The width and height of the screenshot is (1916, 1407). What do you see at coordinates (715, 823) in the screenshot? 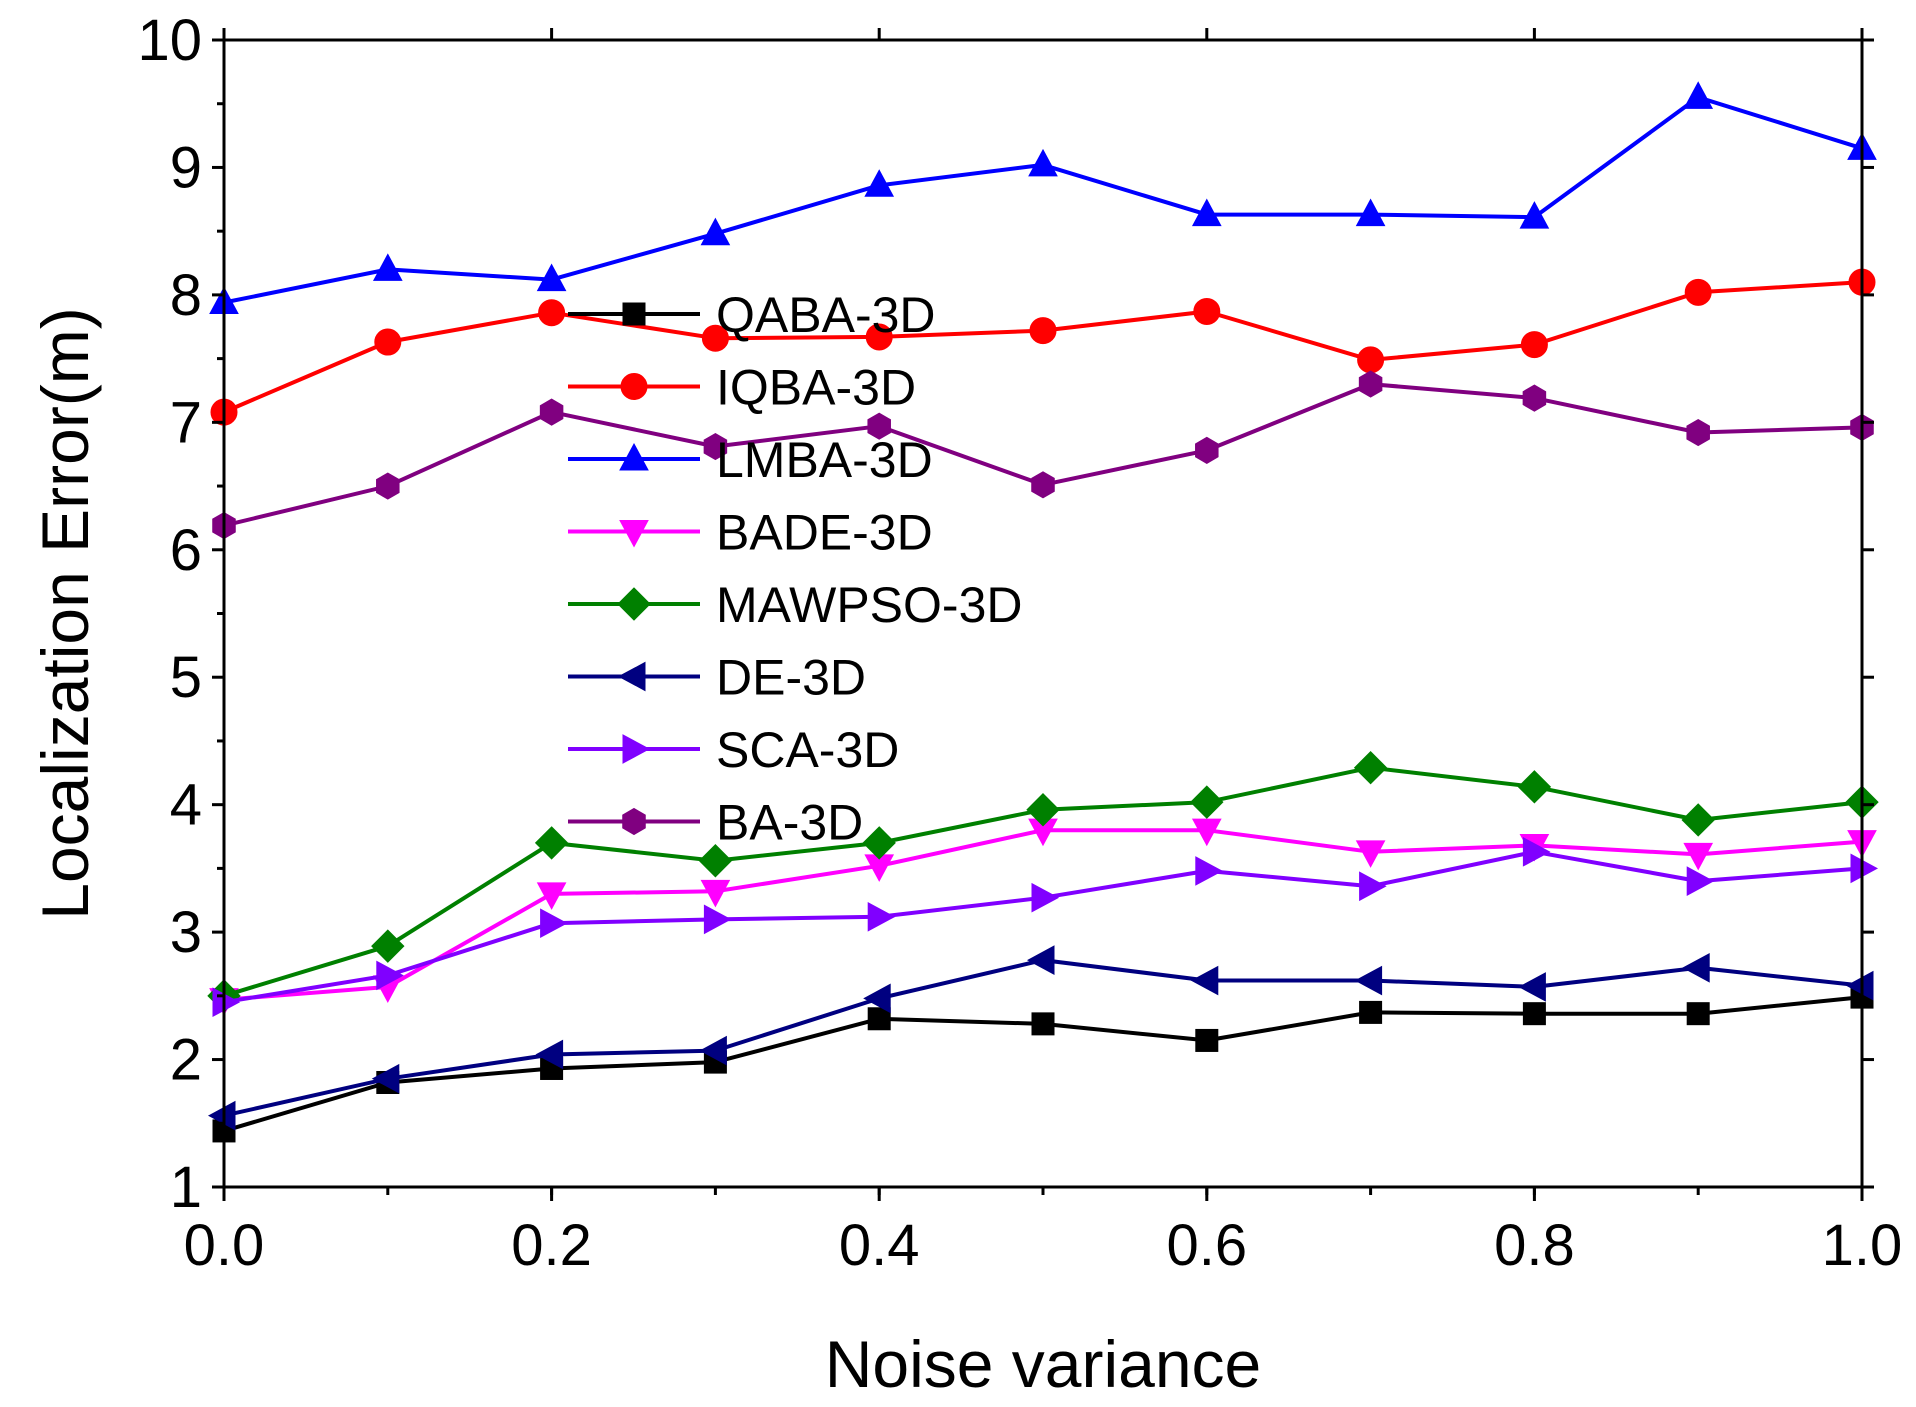
I see `legend-item: BA-3D` at bounding box center [715, 823].